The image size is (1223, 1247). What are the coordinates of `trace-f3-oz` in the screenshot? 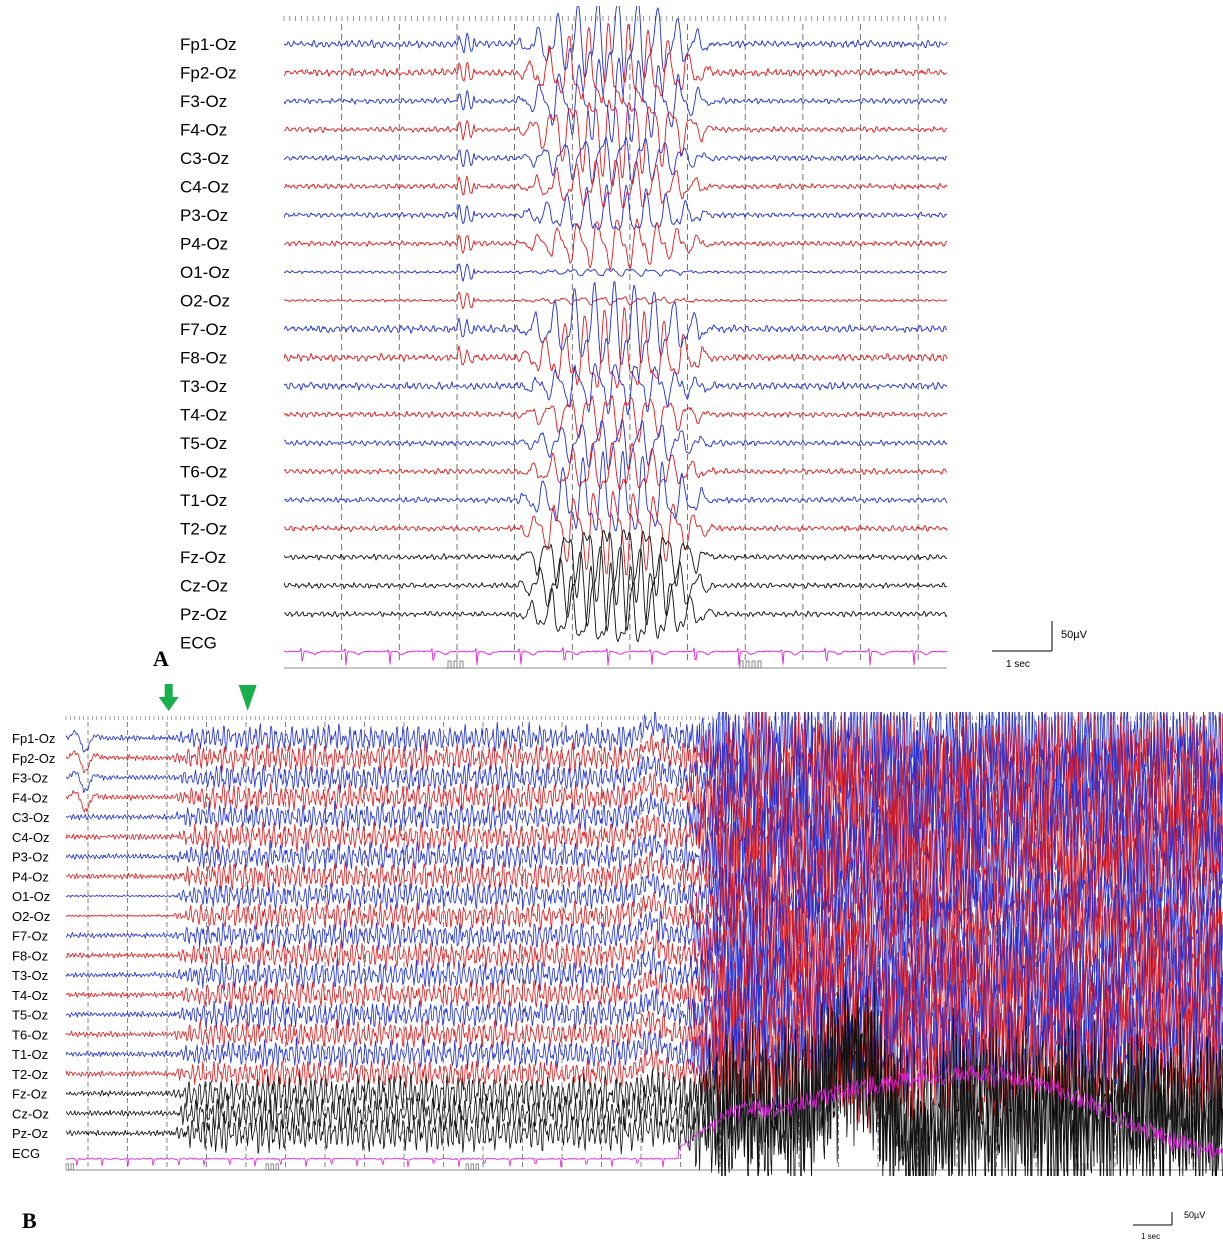 It's located at (616, 100).